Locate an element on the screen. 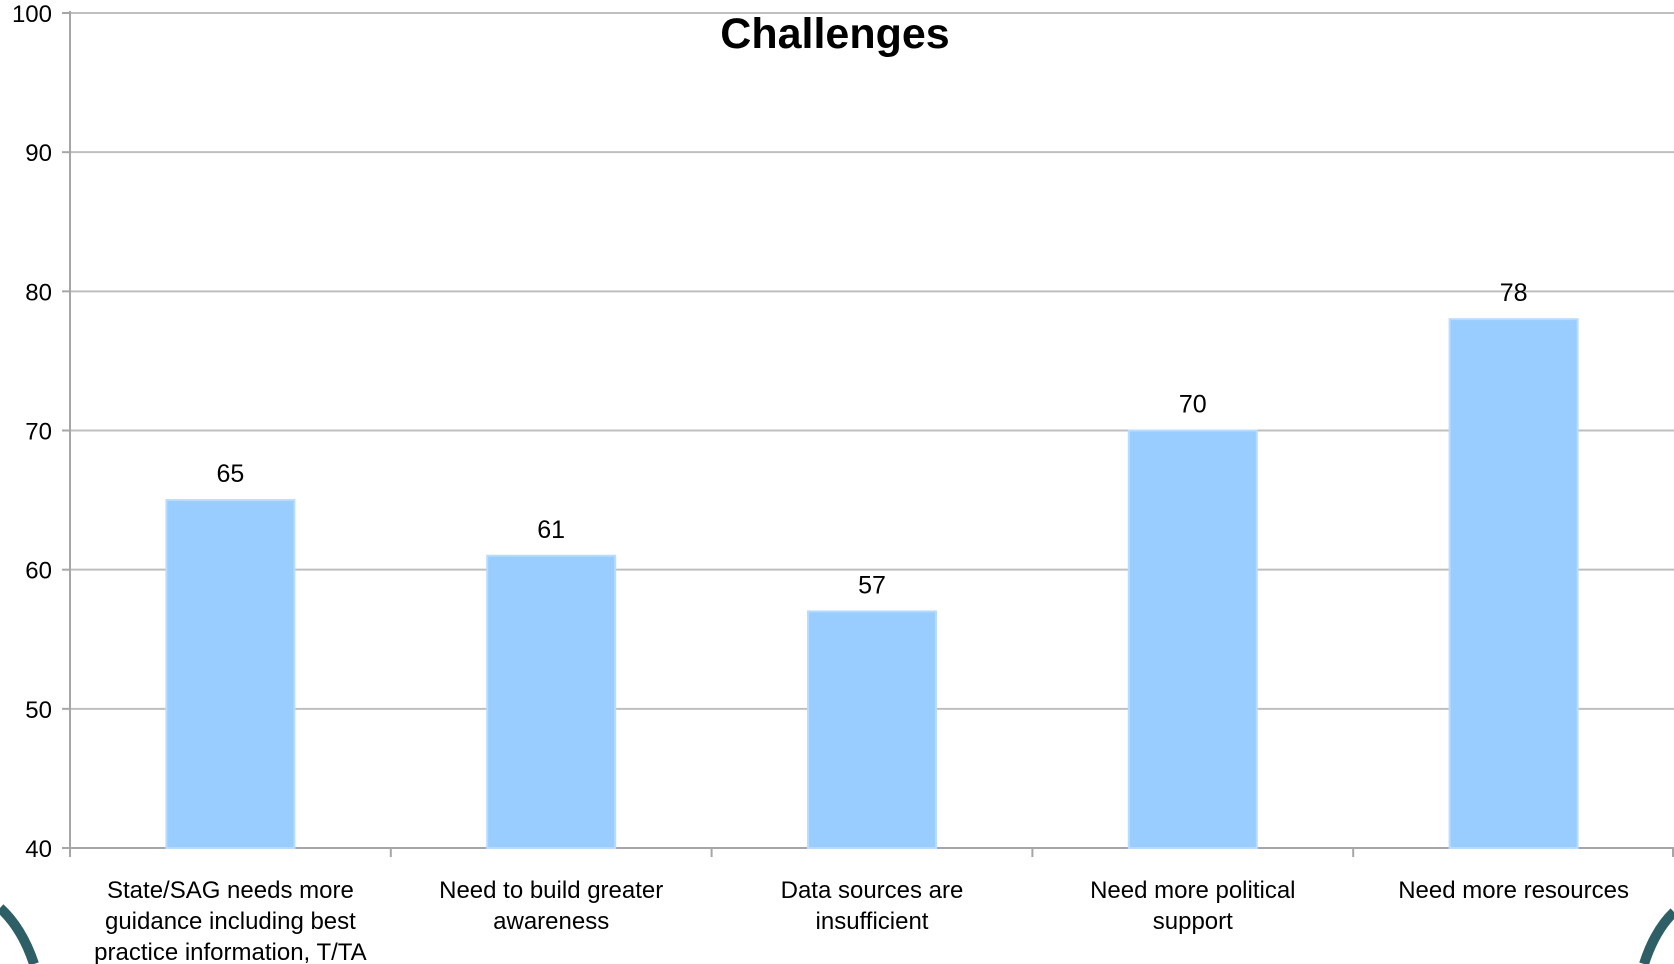 This screenshot has height=964, width=1674. x-tick-label: Need more resources is located at coordinates (1513, 890).